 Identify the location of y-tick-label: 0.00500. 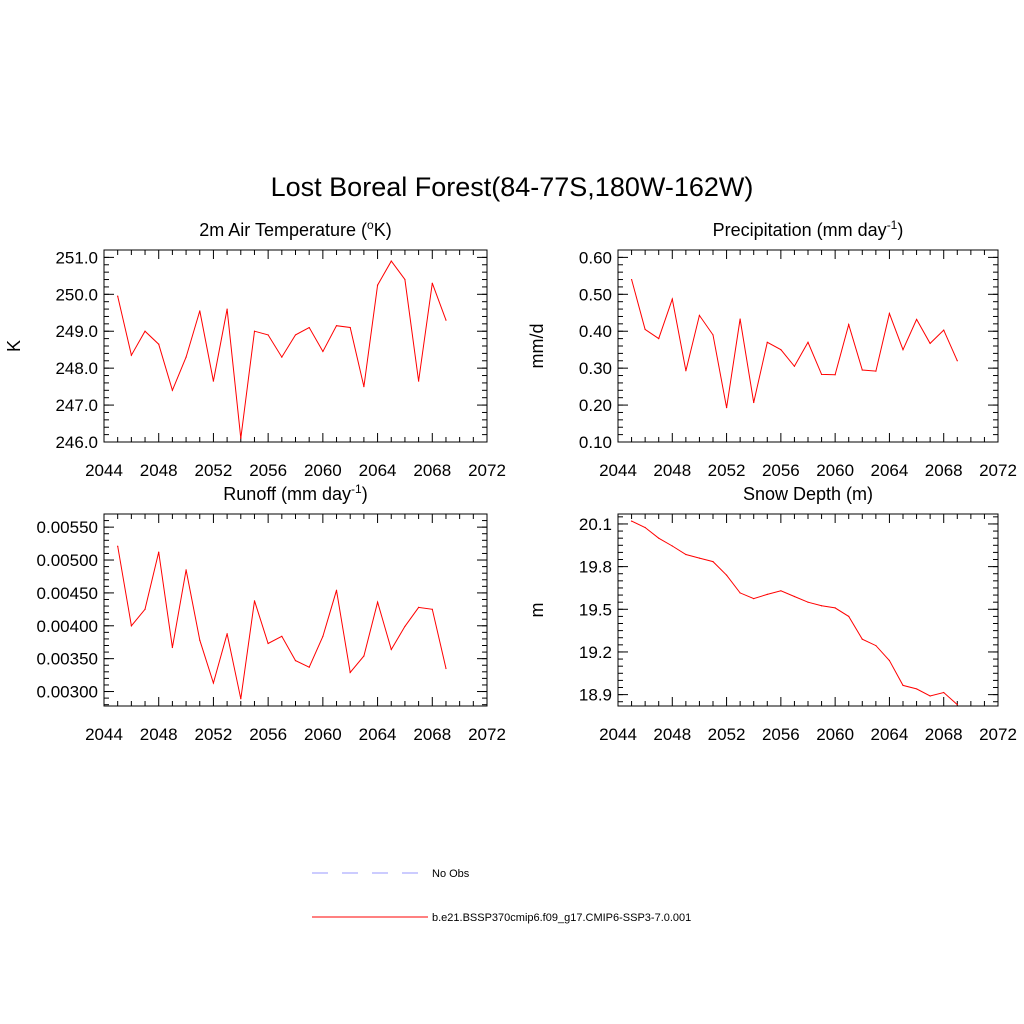
(67, 560).